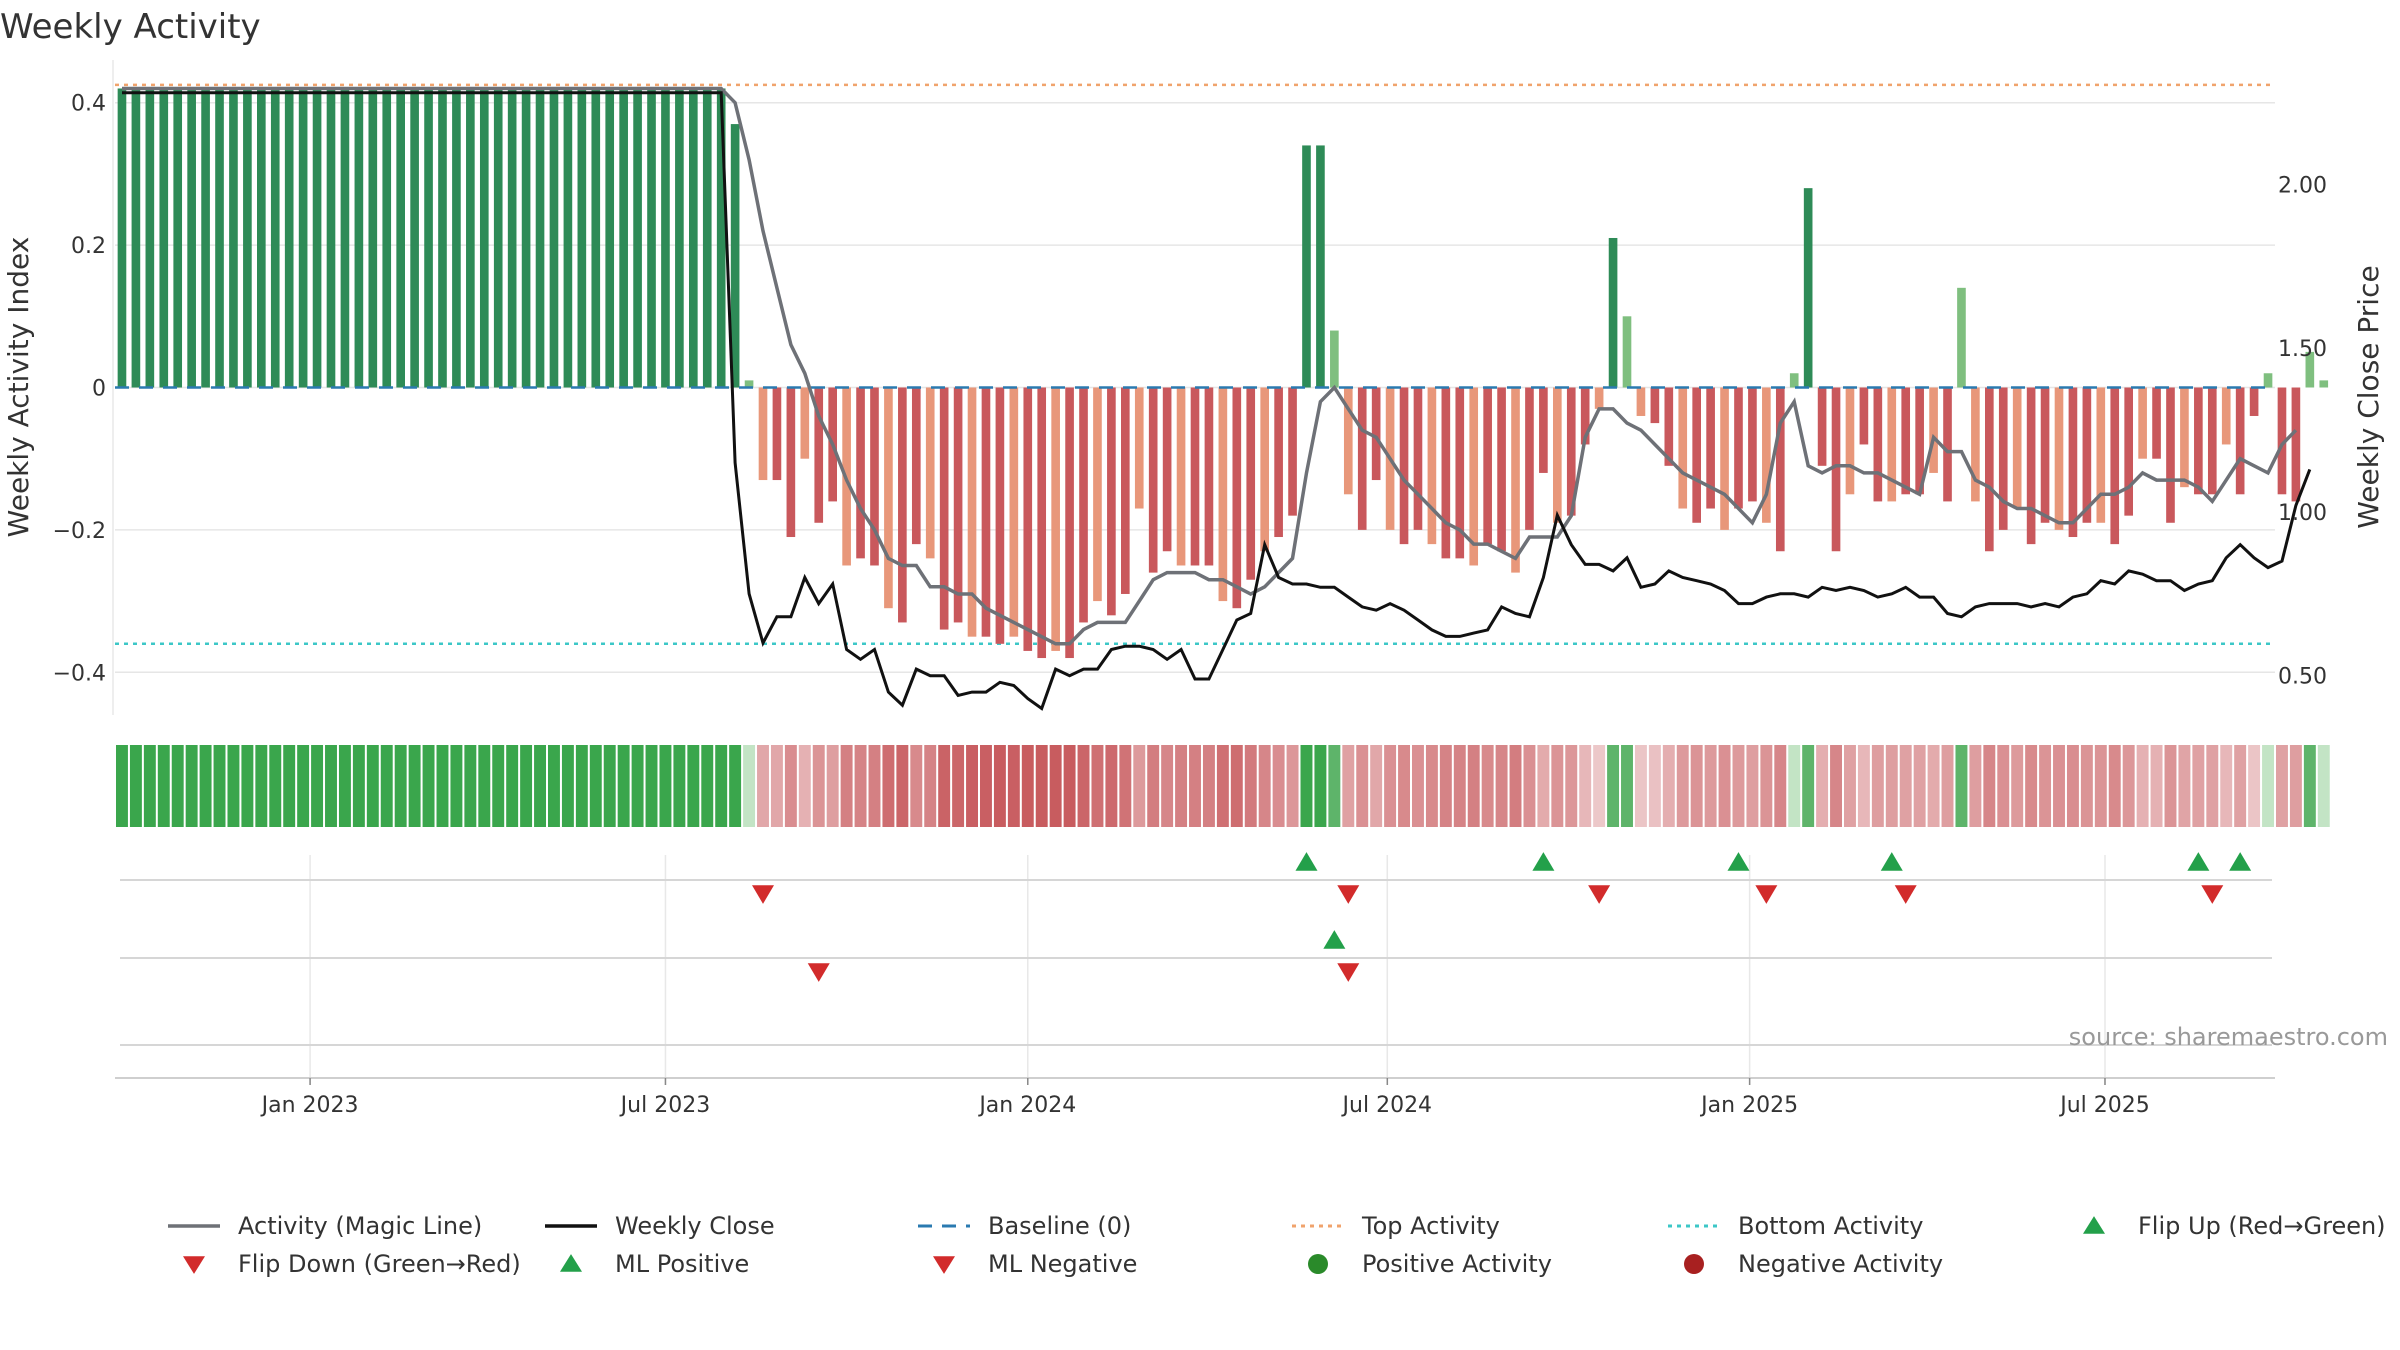 The width and height of the screenshot is (2400, 1350). Describe the element at coordinates (818, 972) in the screenshot. I see `ml-negative-marker` at that location.